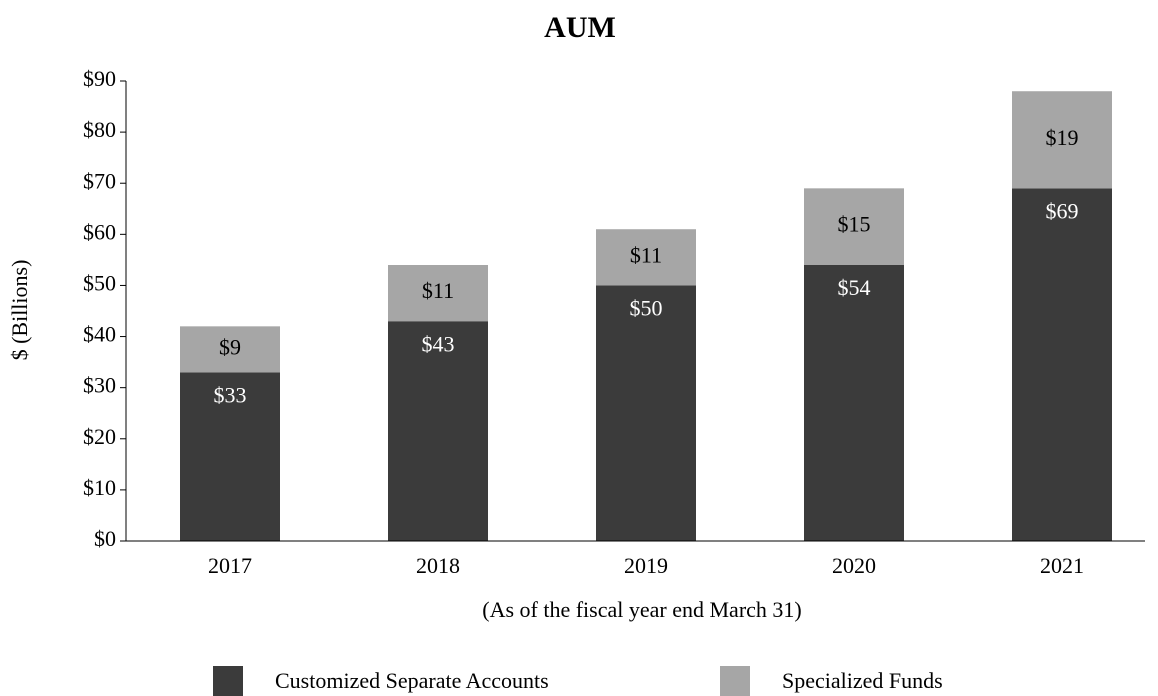 The width and height of the screenshot is (1158, 696). I want to click on x-tick-label: 2019, so click(646, 565).